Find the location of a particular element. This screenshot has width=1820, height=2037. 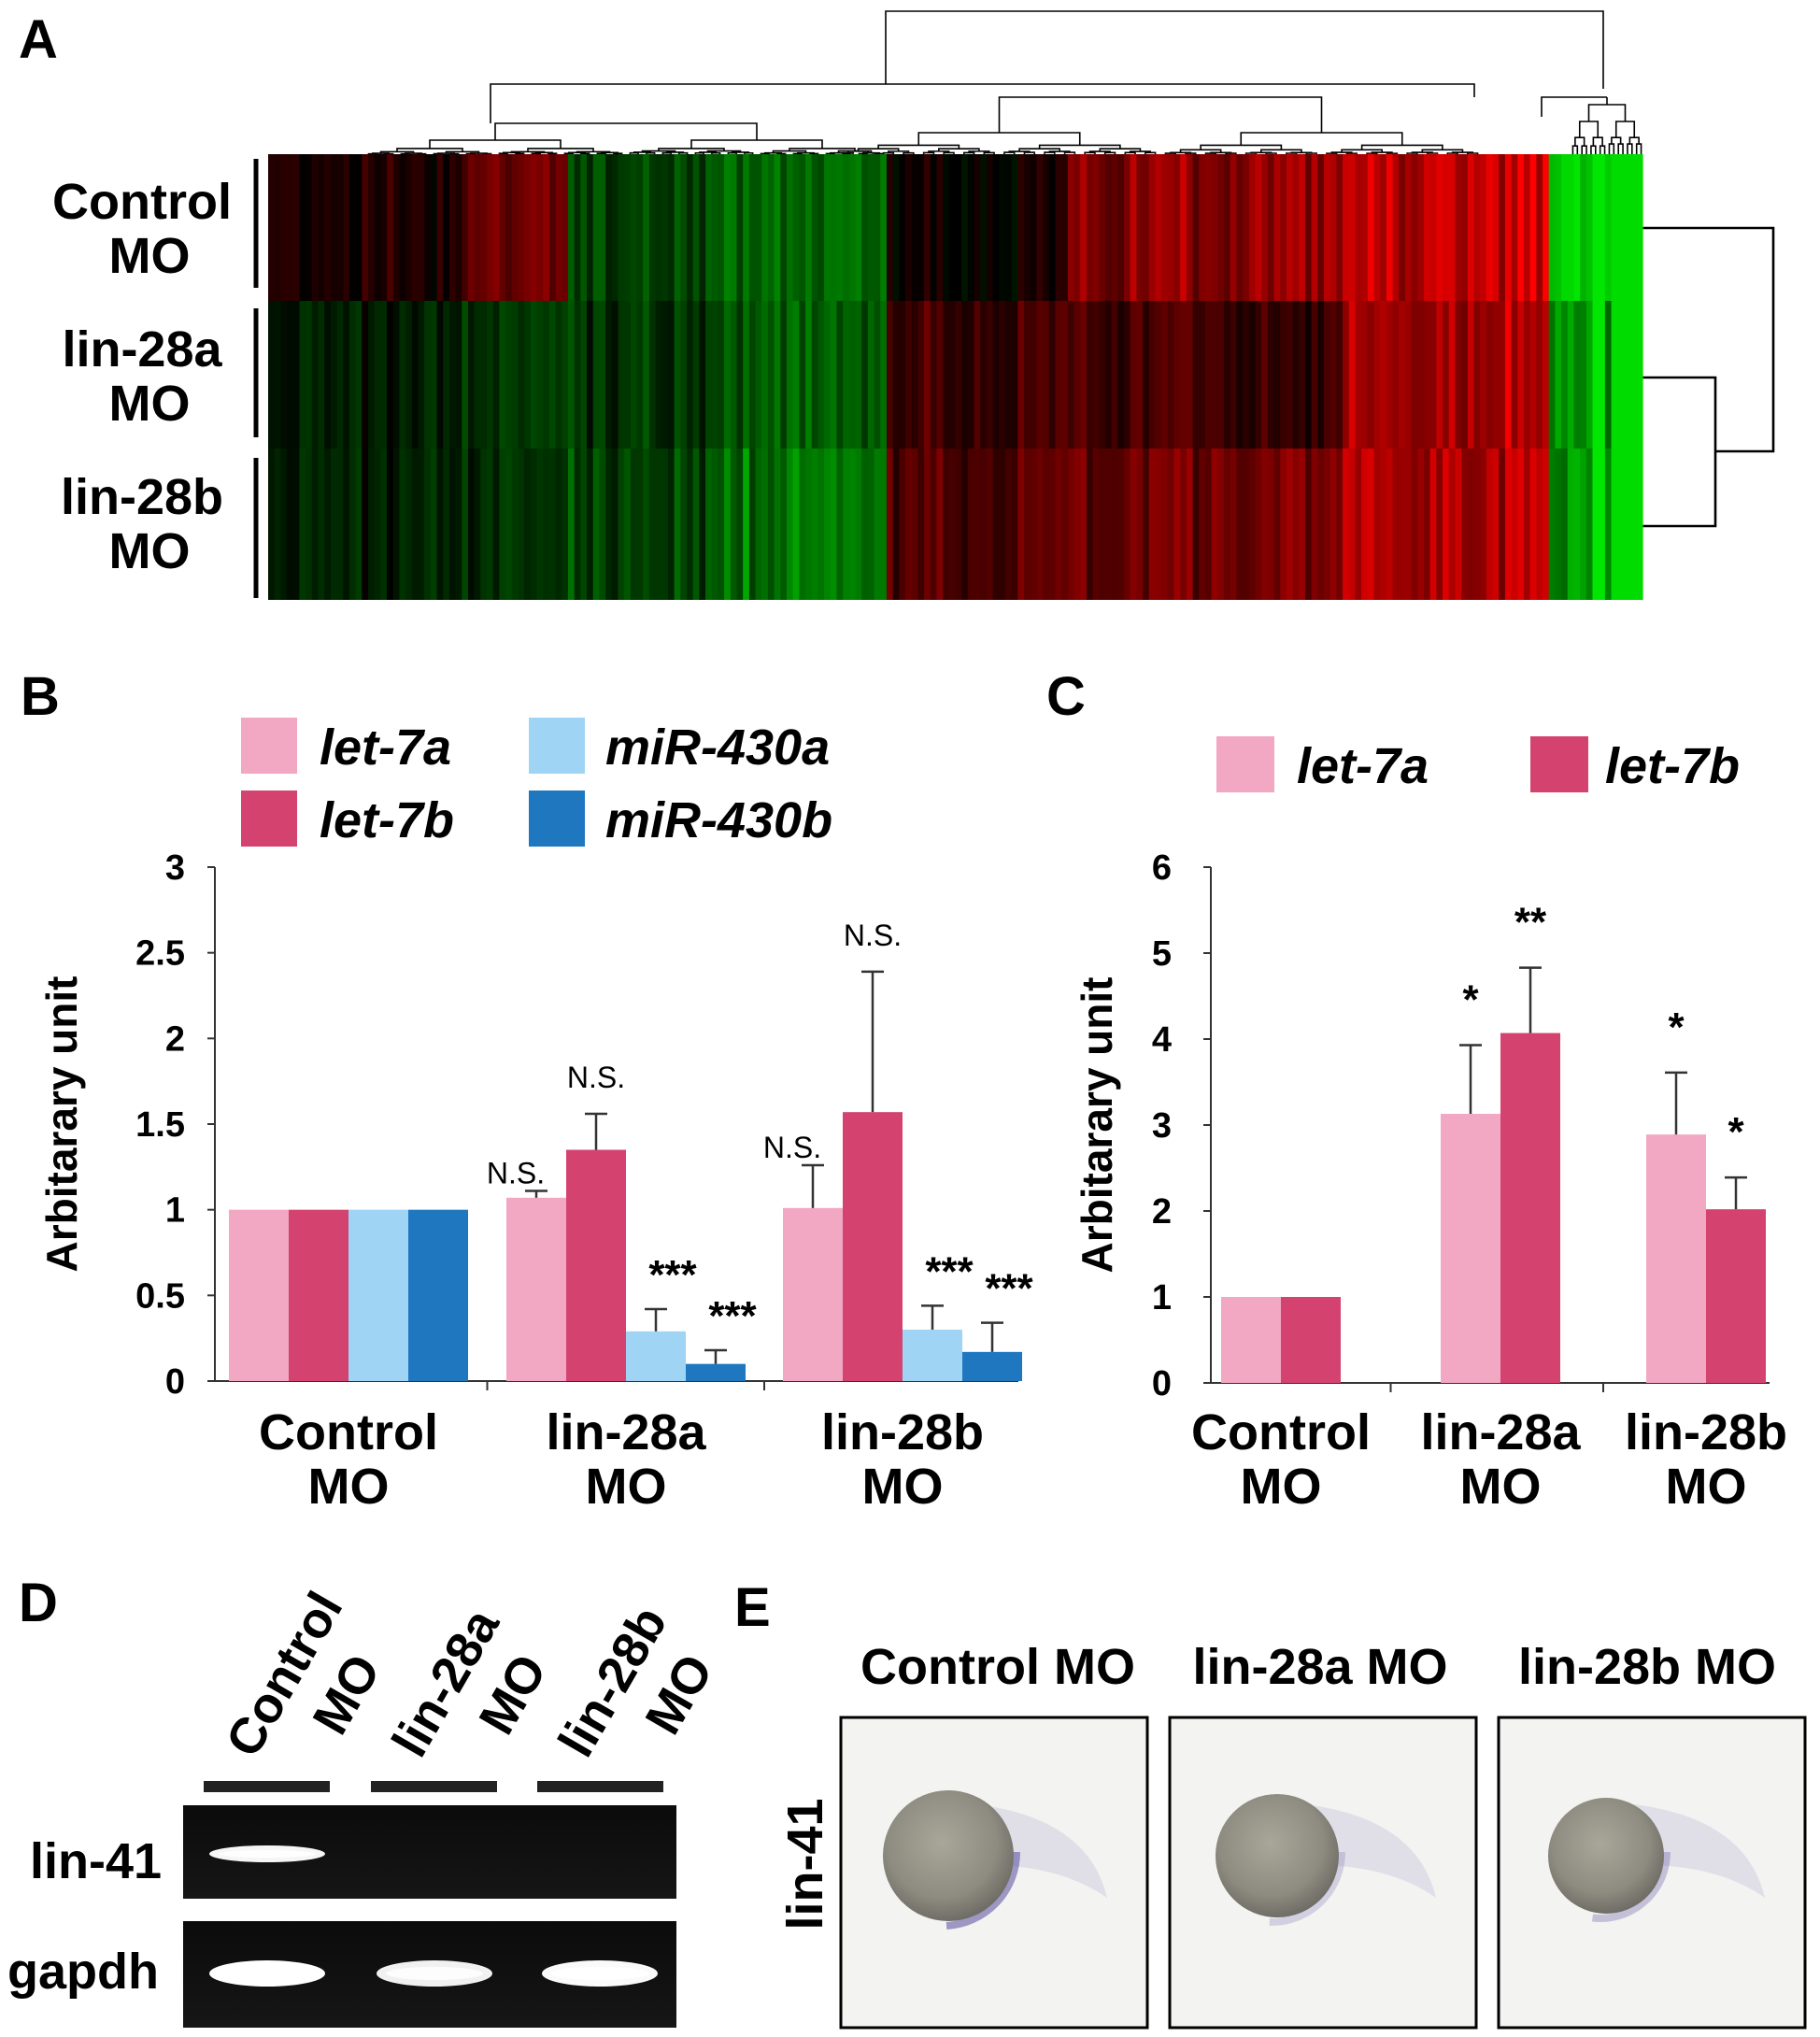

legend-b: let-7a let-7b miR-430a miR-430b is located at coordinates (536, 783).